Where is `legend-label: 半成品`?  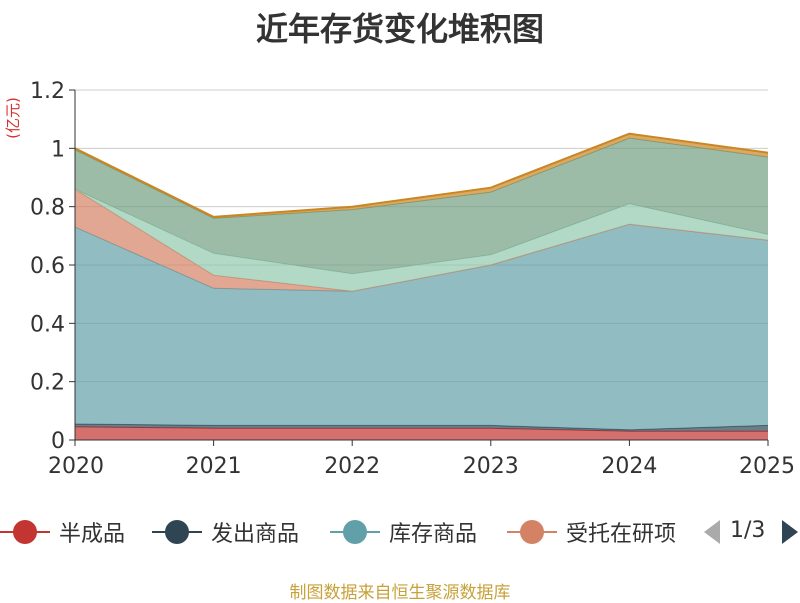
legend-label: 半成品 is located at coordinates (92, 534).